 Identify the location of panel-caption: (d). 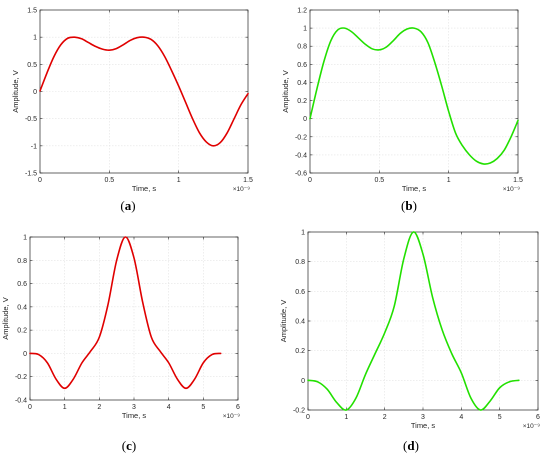
(411, 445).